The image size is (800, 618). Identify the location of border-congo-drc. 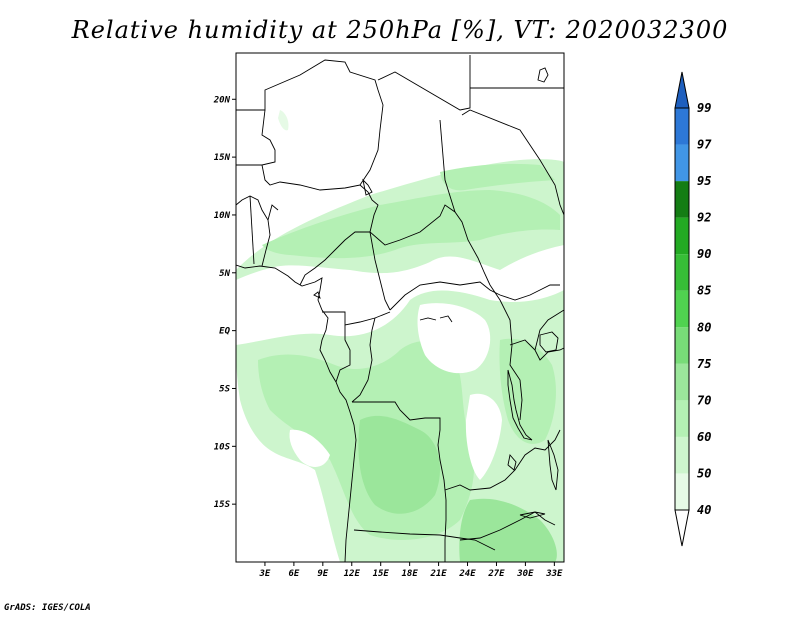
(363, 360).